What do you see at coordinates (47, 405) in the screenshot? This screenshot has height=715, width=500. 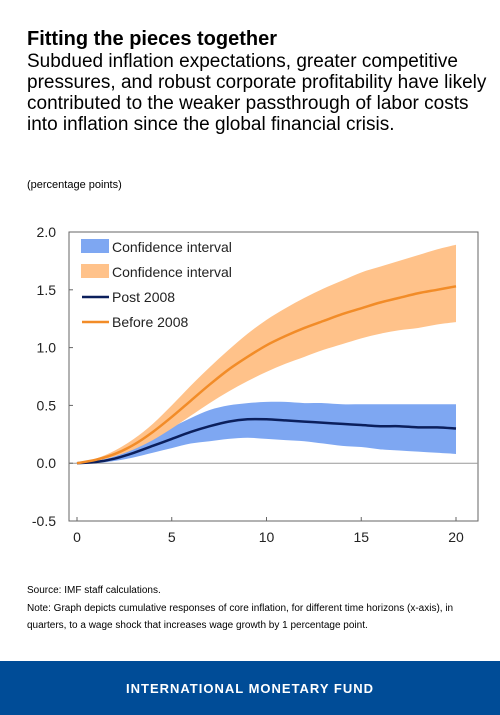 I see `y-tick-label: 0.5` at bounding box center [47, 405].